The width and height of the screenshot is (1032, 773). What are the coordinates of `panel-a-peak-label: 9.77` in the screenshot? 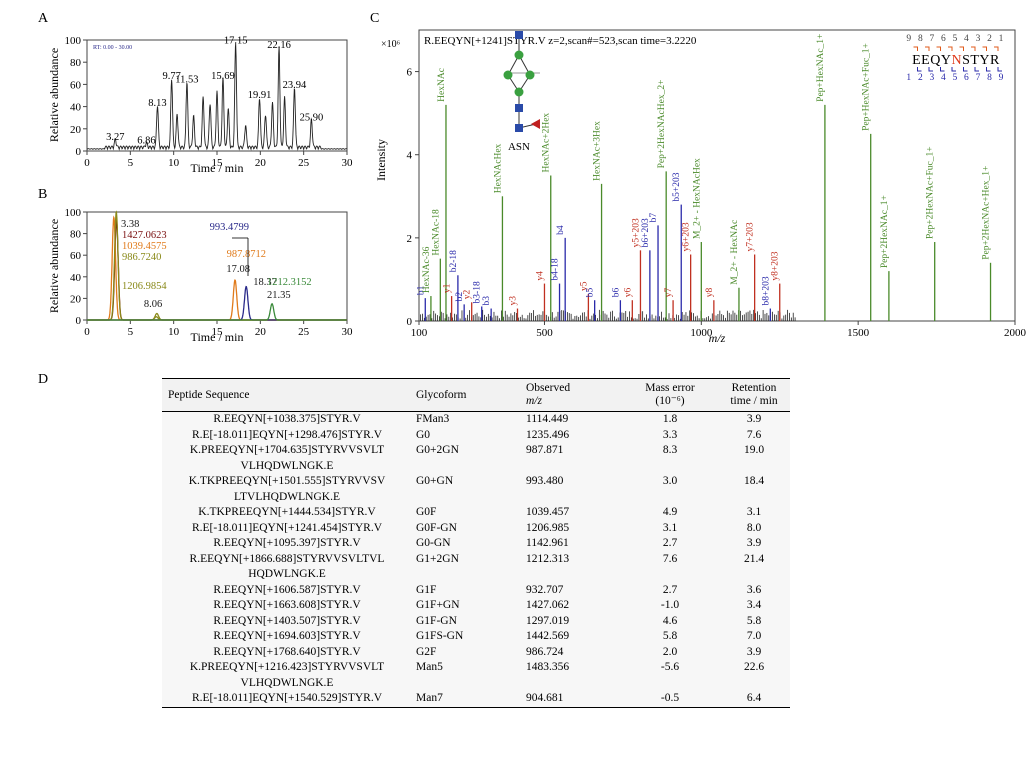 It's located at (171, 76).